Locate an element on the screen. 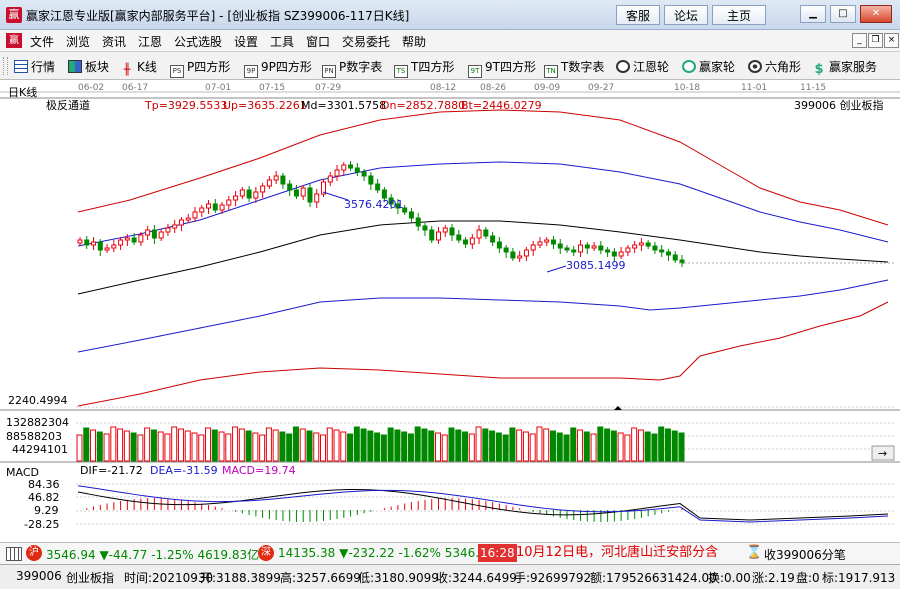 This screenshot has width=900, height=589. tool-9p-square: 9P 9P四方形 is located at coordinates (278, 68).